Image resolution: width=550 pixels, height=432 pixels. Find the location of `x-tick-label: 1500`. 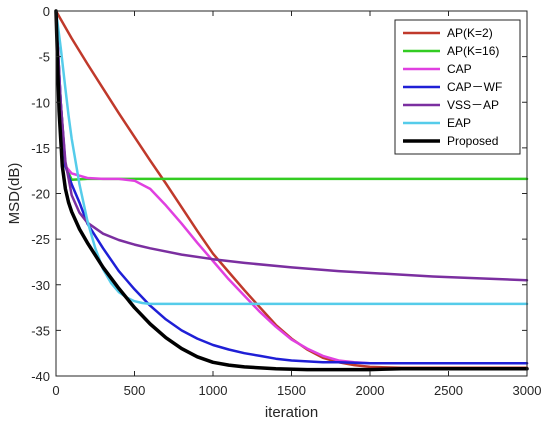

x-tick-label: 1500 is located at coordinates (291, 390).